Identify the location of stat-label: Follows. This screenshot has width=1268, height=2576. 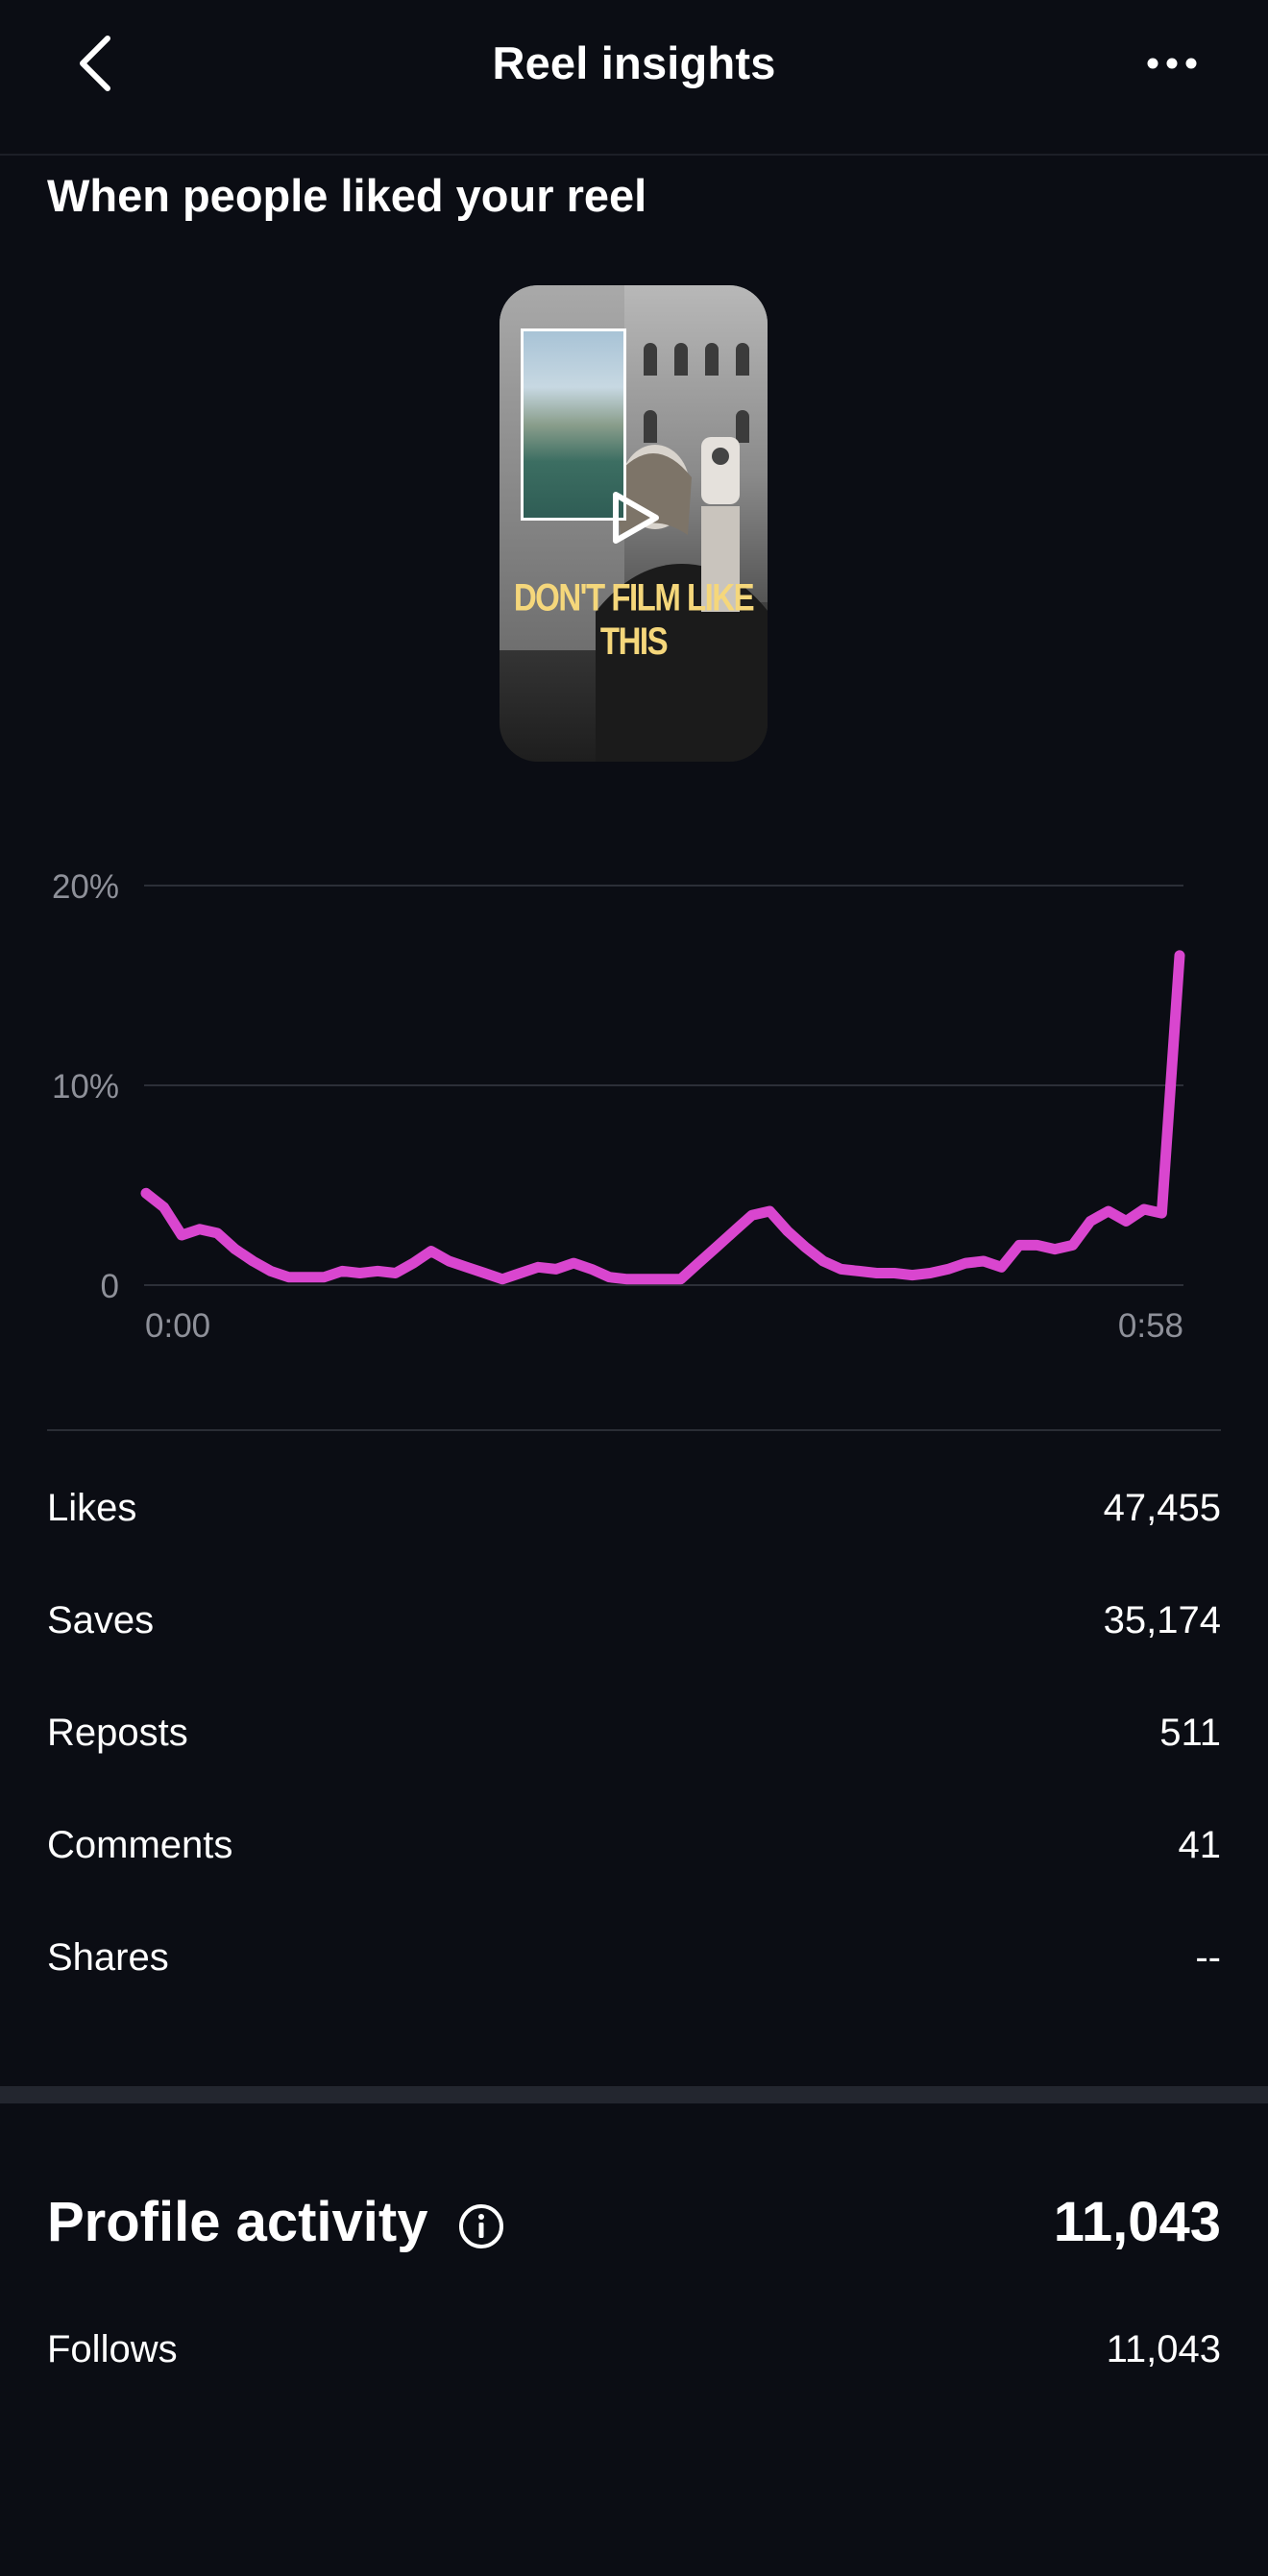
(112, 2349).